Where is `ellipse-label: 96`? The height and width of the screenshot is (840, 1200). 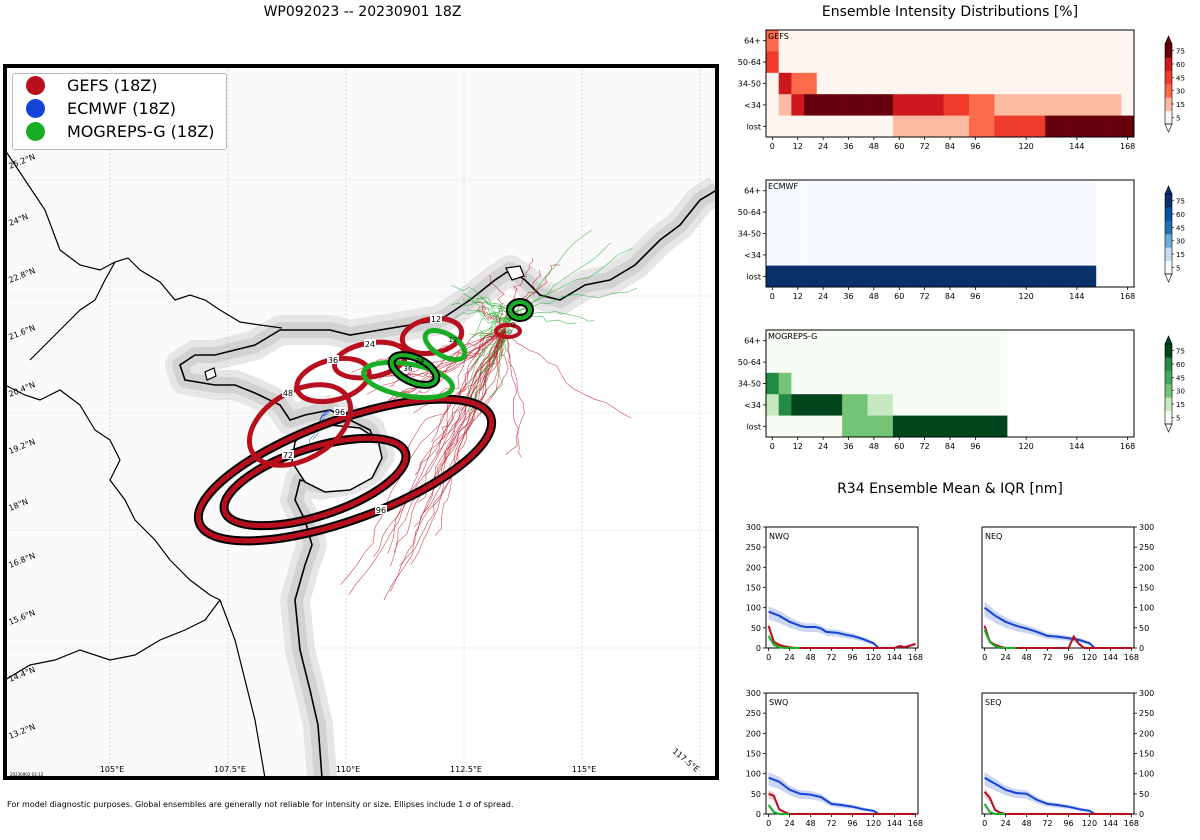 ellipse-label: 96 is located at coordinates (340, 412).